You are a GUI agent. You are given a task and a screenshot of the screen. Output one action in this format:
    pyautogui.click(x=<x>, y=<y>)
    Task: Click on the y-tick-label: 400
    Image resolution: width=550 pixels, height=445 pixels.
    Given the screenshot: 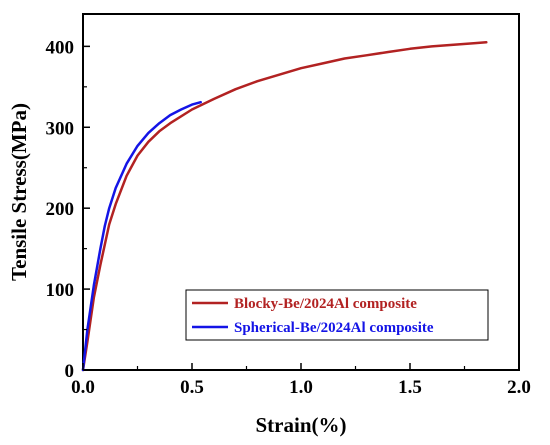 What is the action you would take?
    pyautogui.click(x=60, y=47)
    